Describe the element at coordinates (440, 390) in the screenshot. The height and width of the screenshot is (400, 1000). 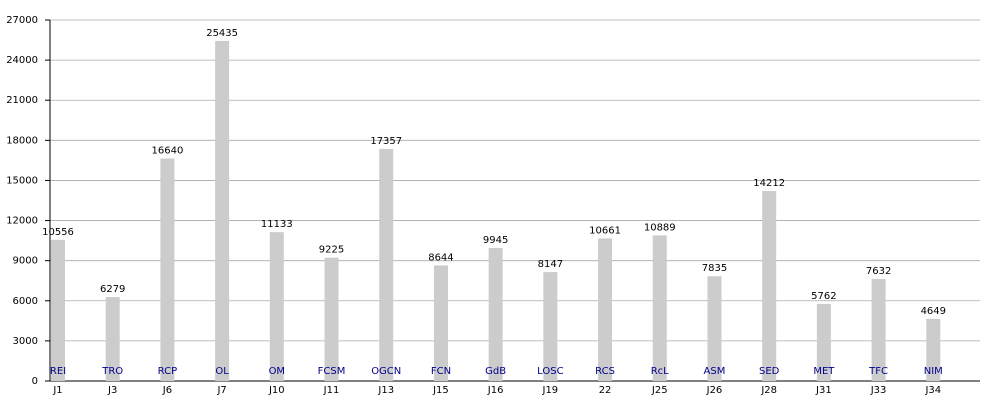
I see `x-tick-label: J15` at that location.